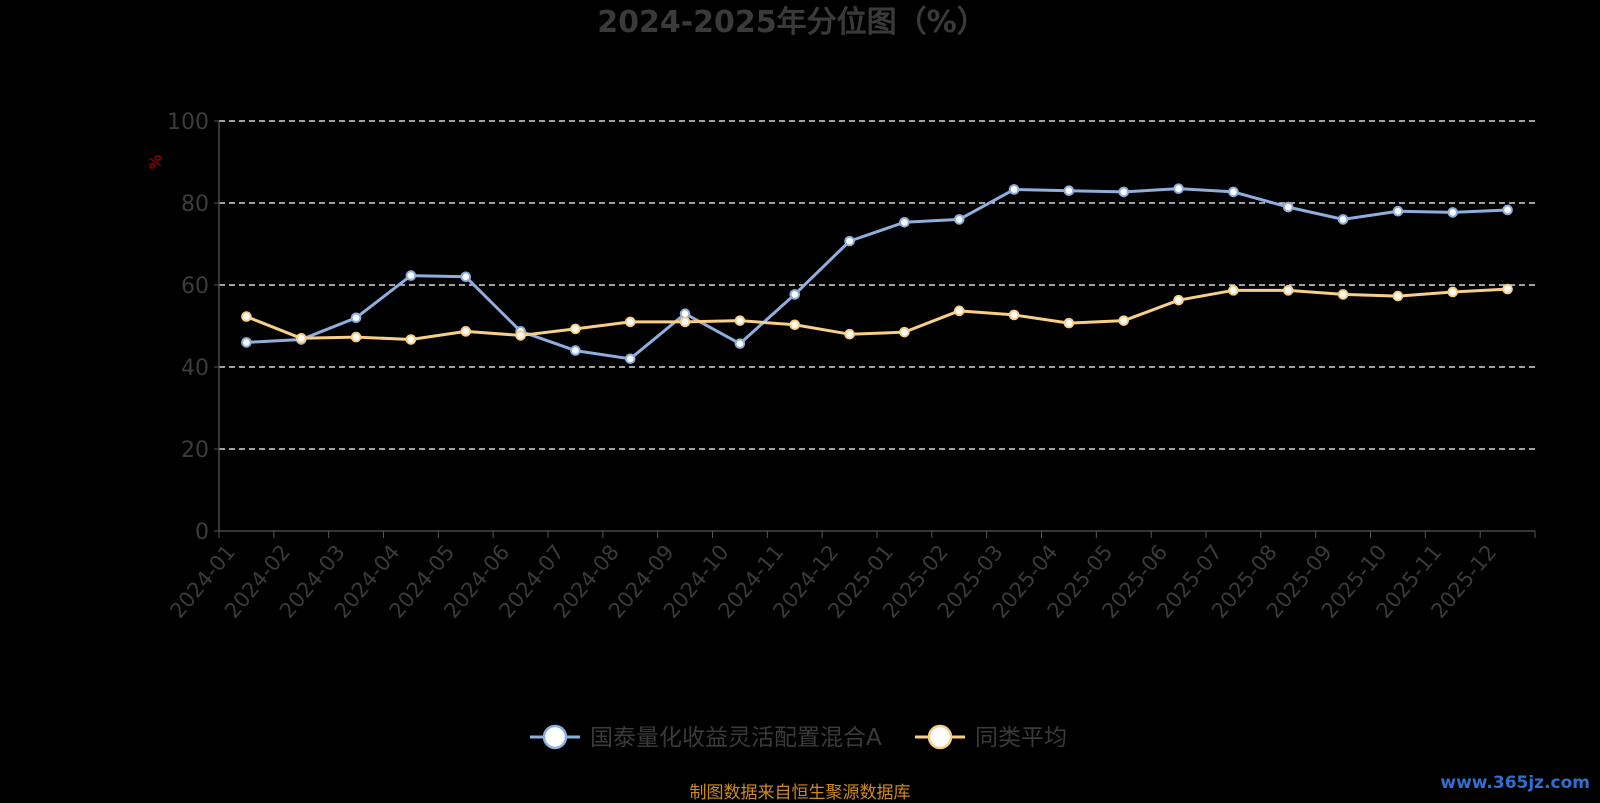  I want to click on y-axis-unit-label: %, so click(155, 161).